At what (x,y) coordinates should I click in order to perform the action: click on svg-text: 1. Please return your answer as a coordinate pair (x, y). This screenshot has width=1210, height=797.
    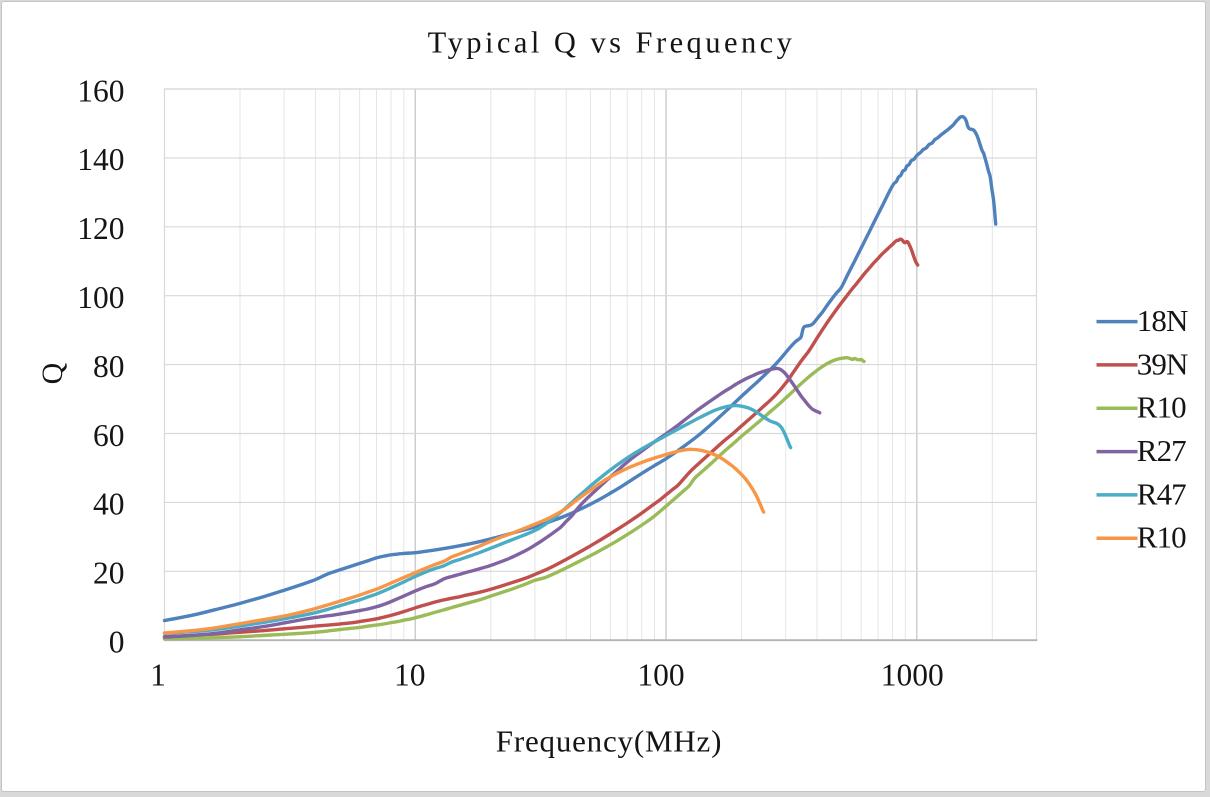
    Looking at the image, I should click on (158, 675).